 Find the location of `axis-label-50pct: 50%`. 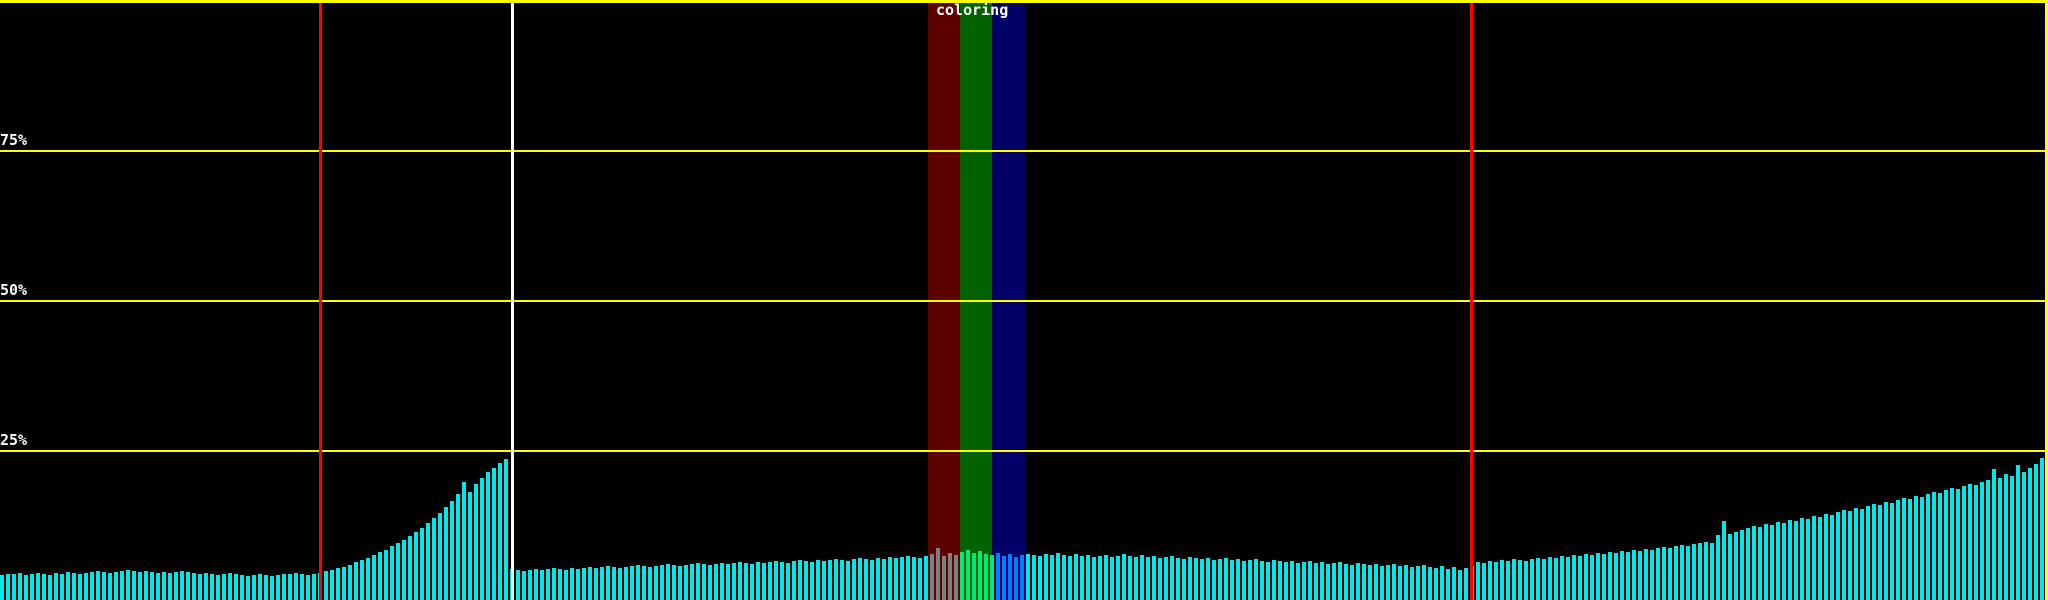

axis-label-50pct: 50% is located at coordinates (14, 290).